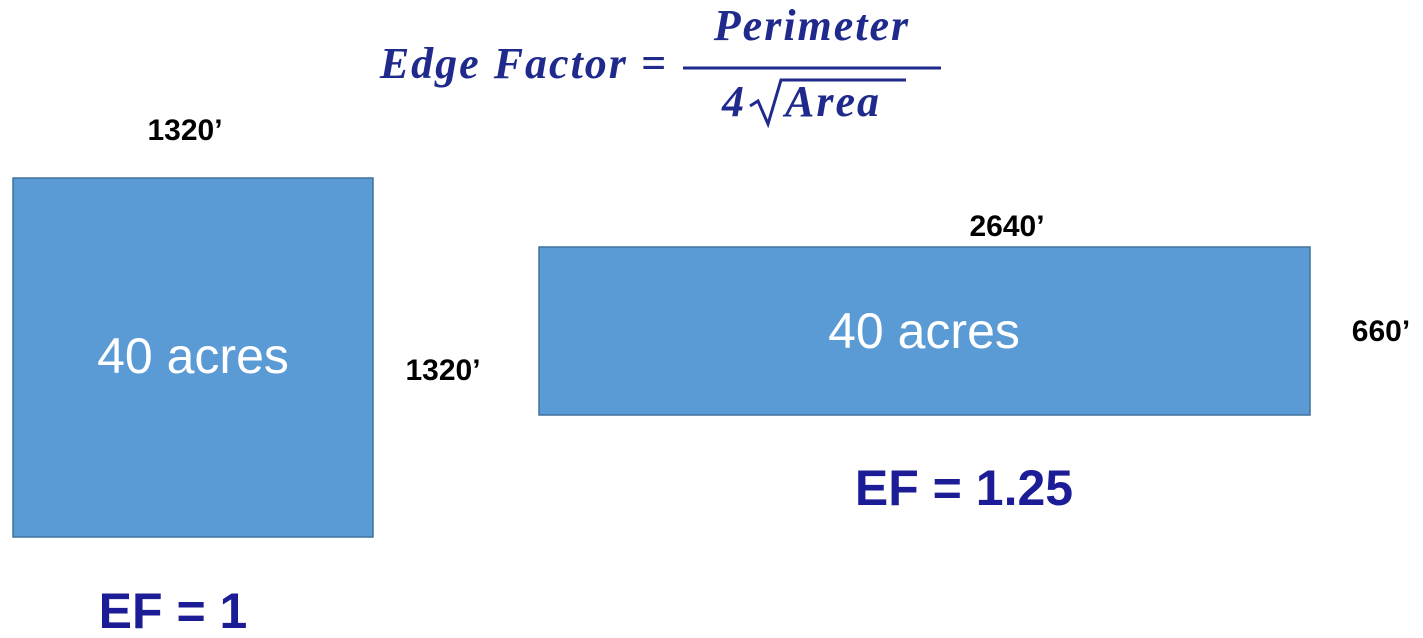 This screenshot has height=638, width=1423. I want to click on square-side-length: 1320’, so click(442, 370).